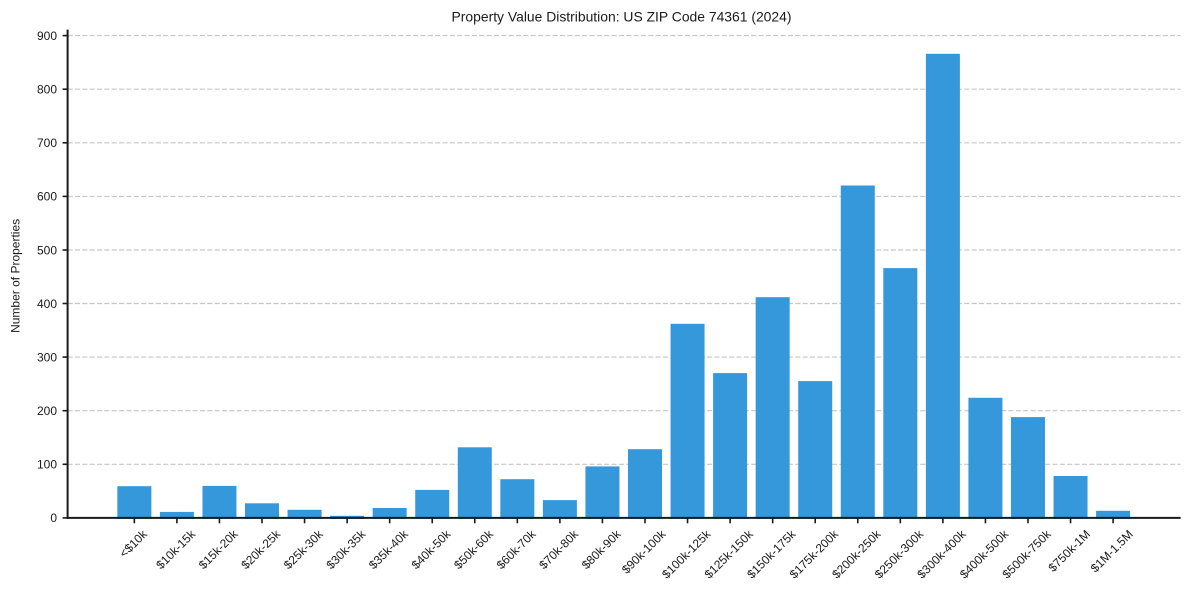 The image size is (1189, 595). What do you see at coordinates (47, 36) in the screenshot?
I see `svg-text: 900` at bounding box center [47, 36].